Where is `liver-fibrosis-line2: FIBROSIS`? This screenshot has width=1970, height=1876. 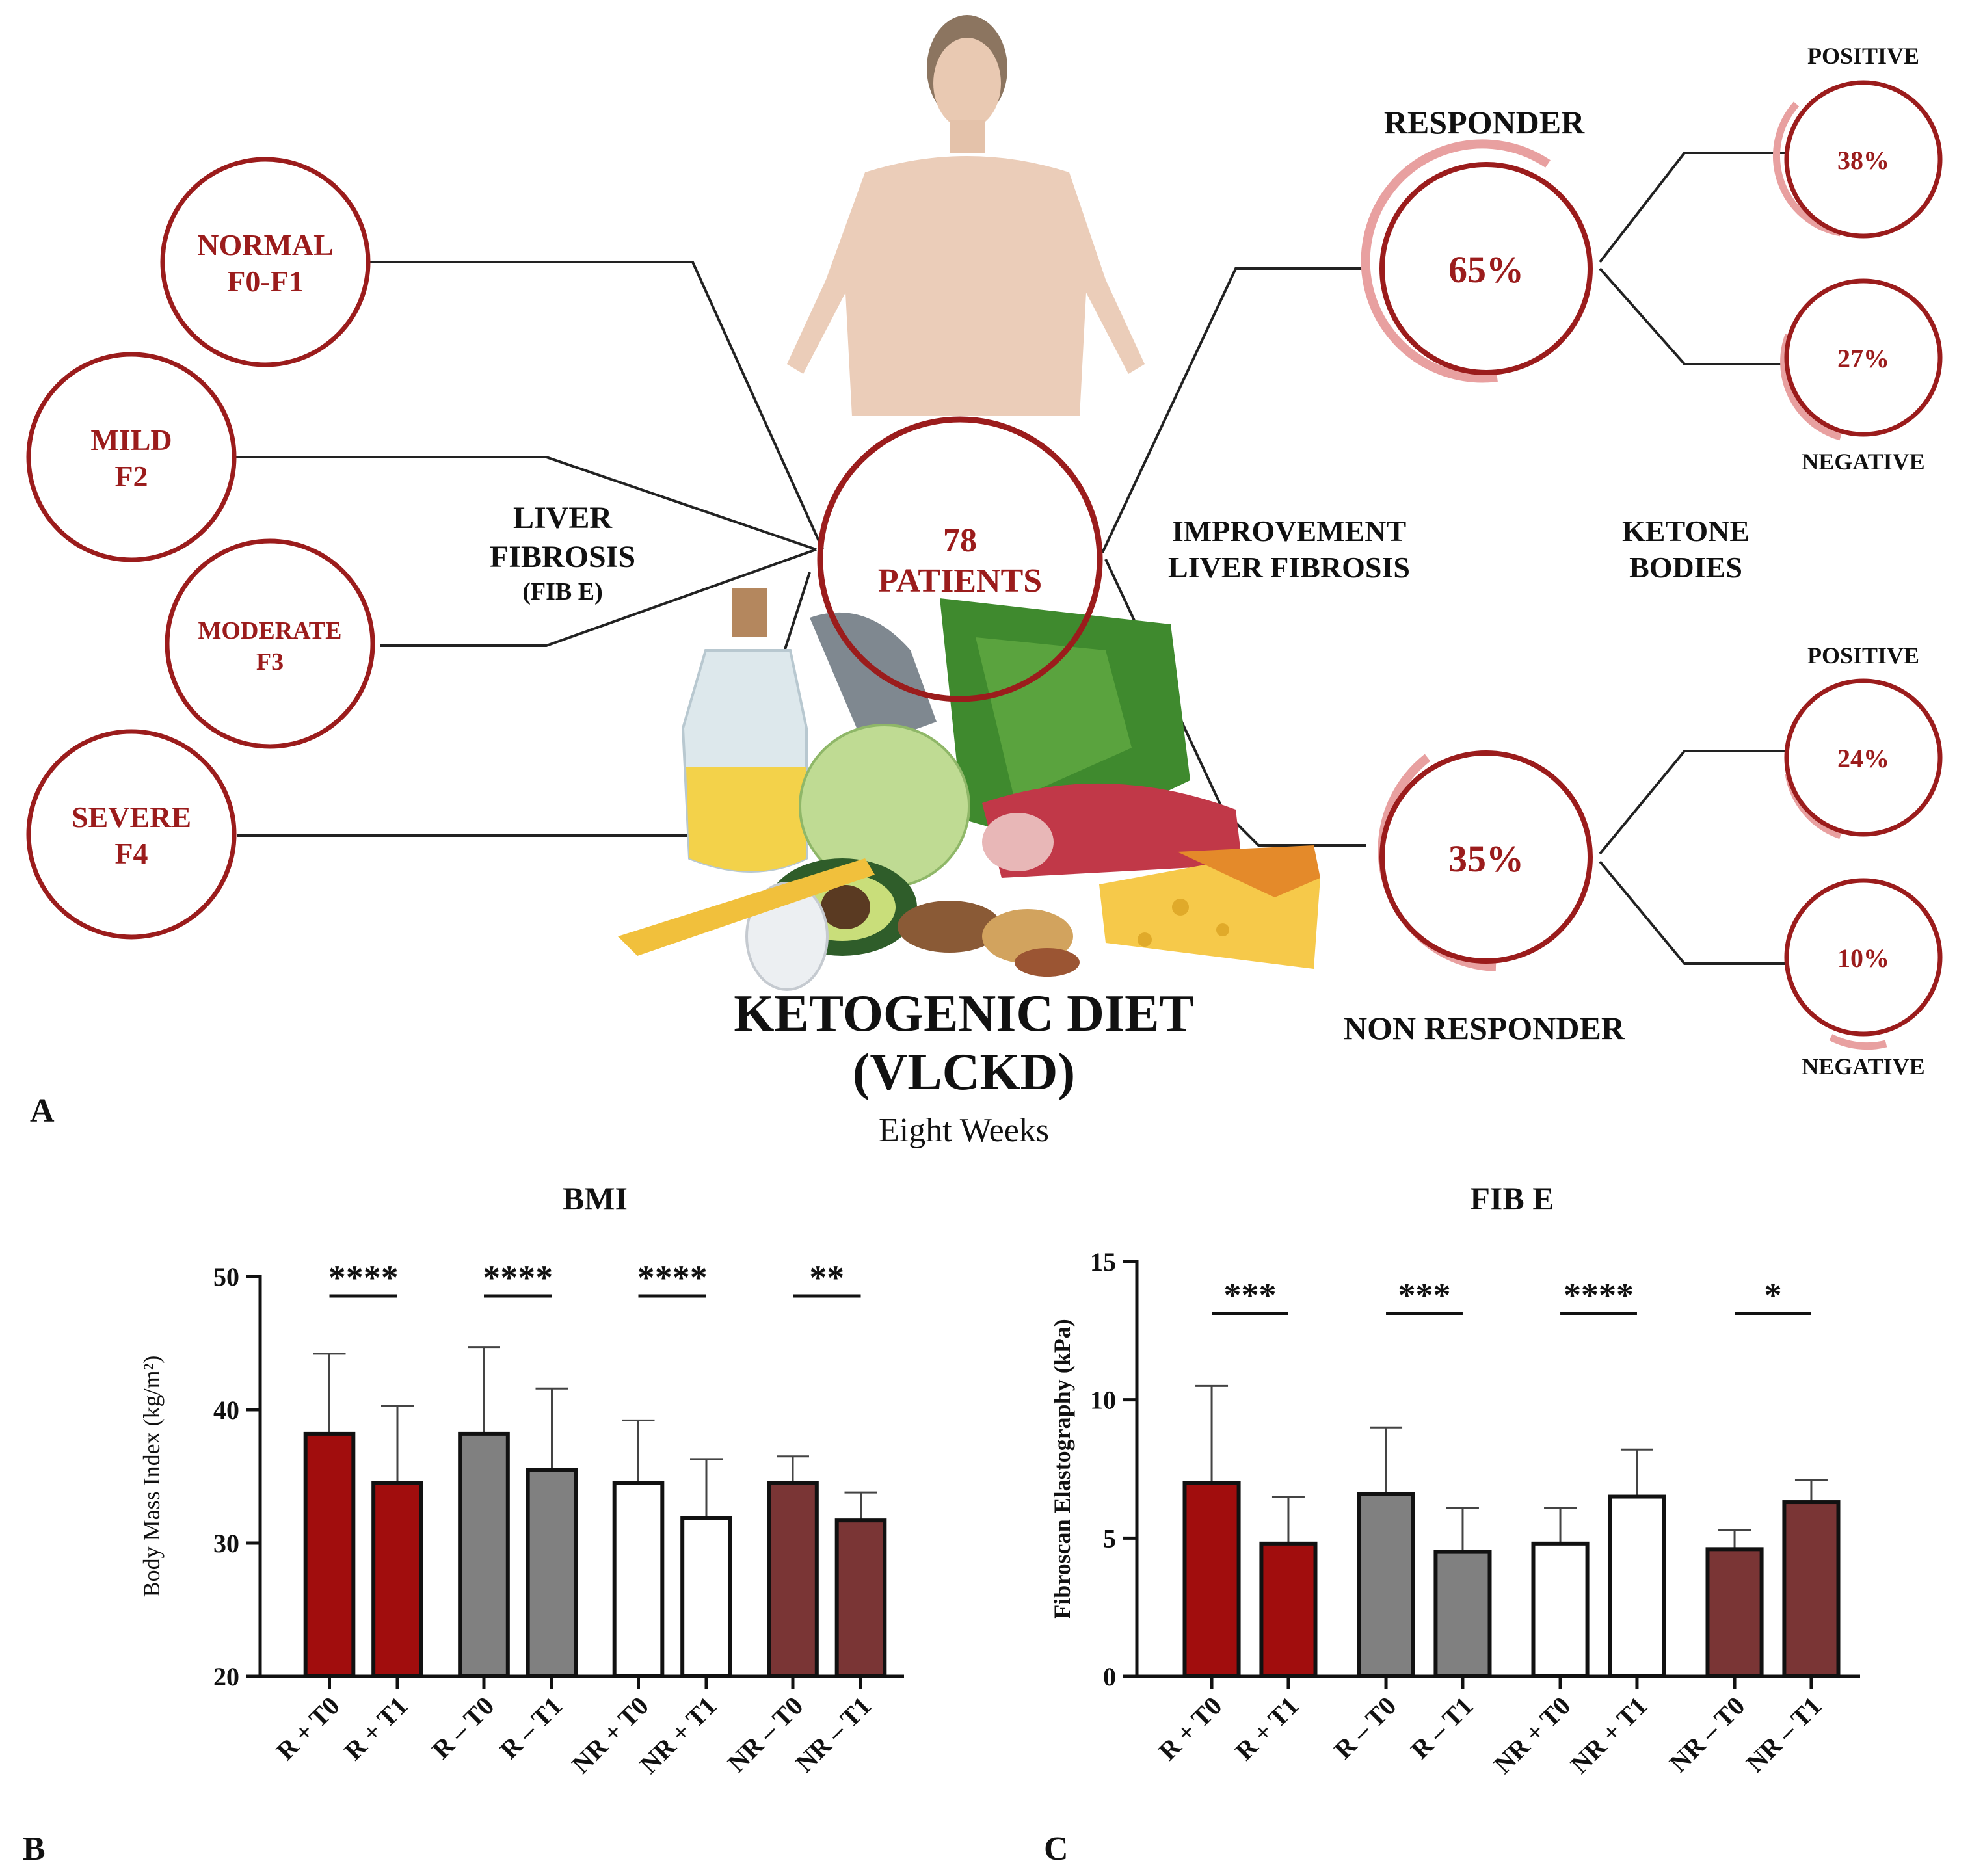
liver-fibrosis-line2: FIBROSIS is located at coordinates (562, 557).